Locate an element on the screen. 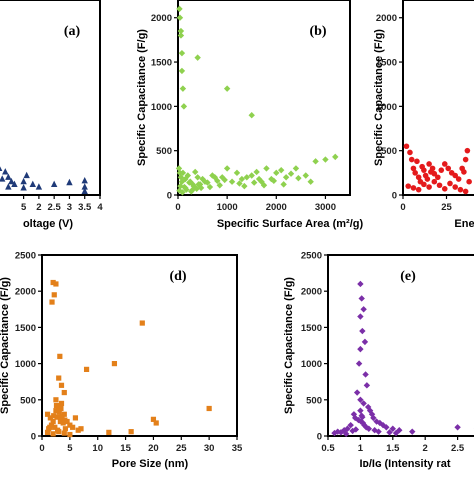  x-tick-label: 1.5 is located at coordinates (393, 448).